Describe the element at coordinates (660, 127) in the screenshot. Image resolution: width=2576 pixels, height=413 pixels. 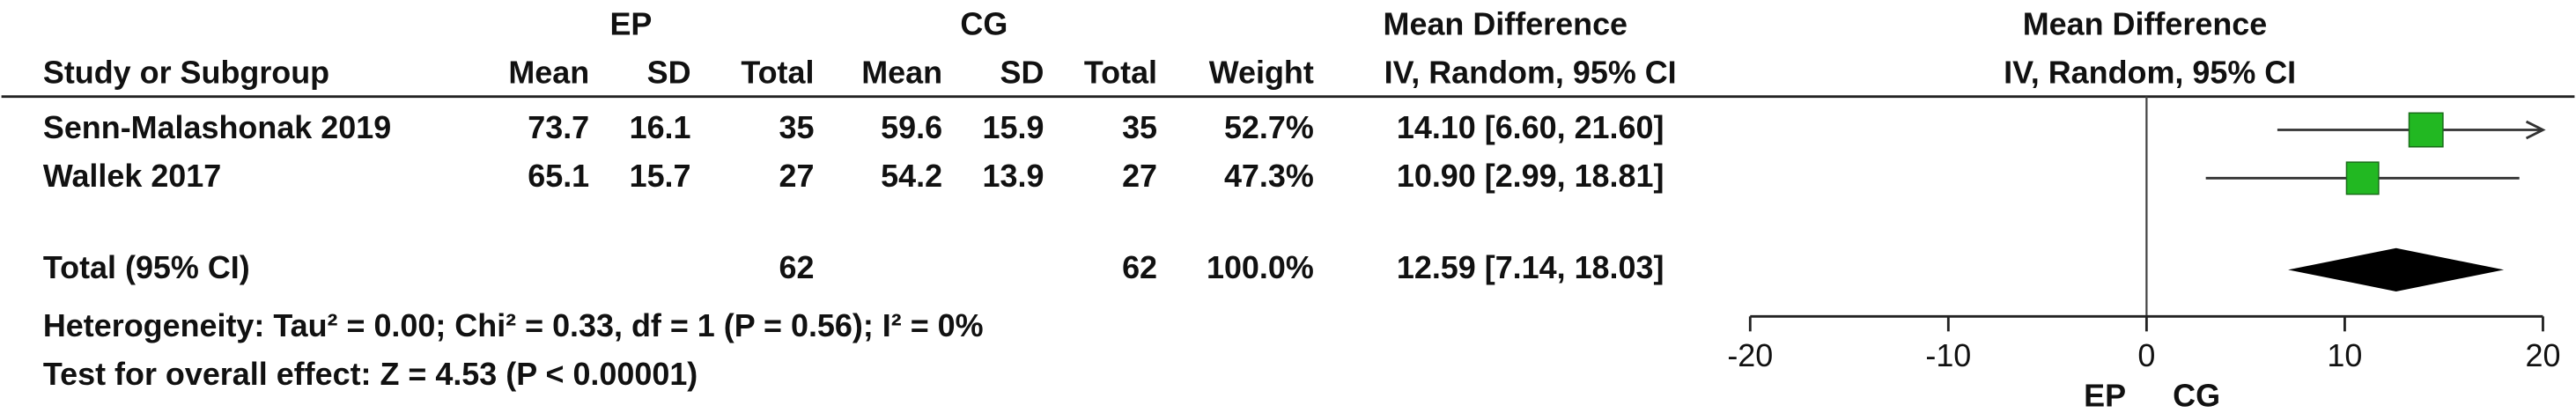
I see `cell: 16.1` at that location.